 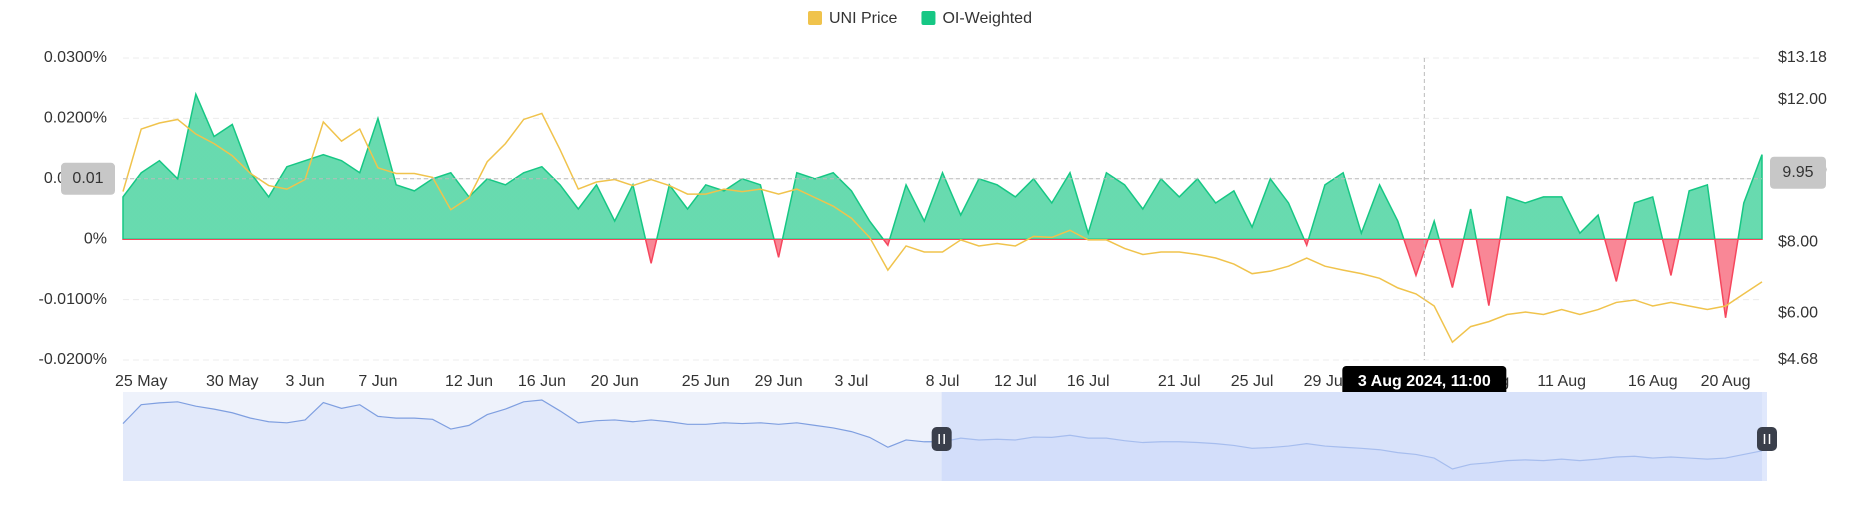 I want to click on y2-tick-label: $8.00, so click(x=1798, y=241).